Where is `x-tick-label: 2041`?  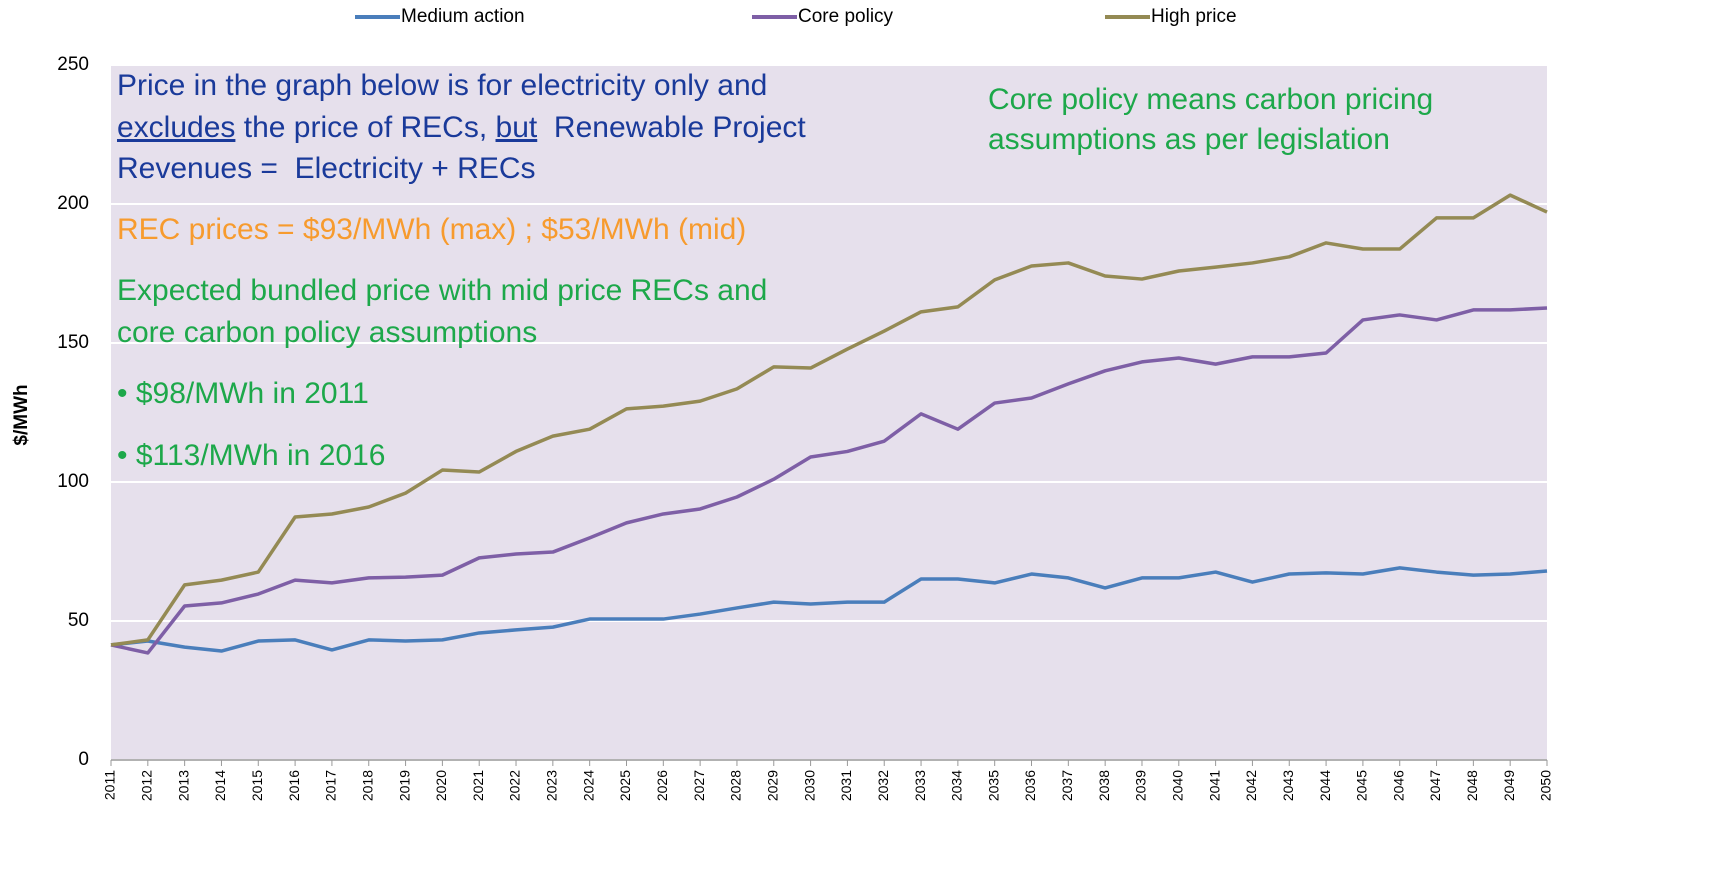
x-tick-label: 2041 is located at coordinates (1214, 785).